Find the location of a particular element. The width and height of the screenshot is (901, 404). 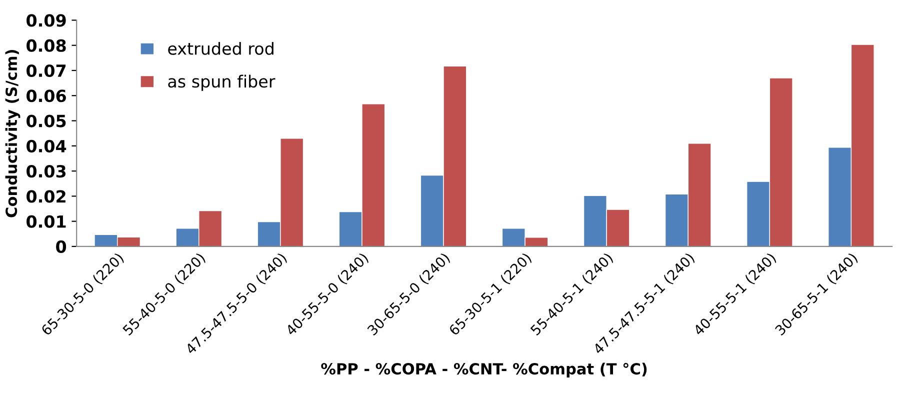

y-tick-label: 0.02 is located at coordinates (46, 196).